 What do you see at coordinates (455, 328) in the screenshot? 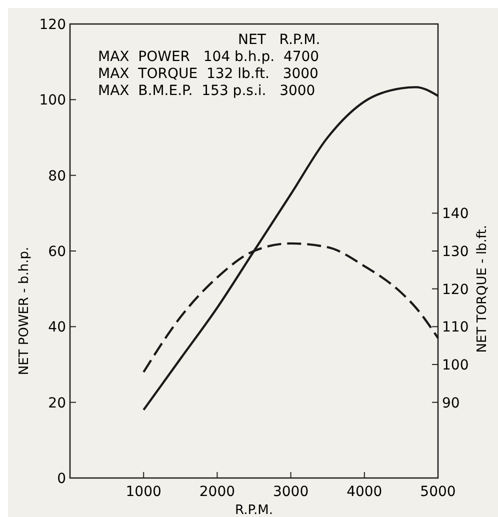
I see `y2-tick-label: 110` at bounding box center [455, 328].